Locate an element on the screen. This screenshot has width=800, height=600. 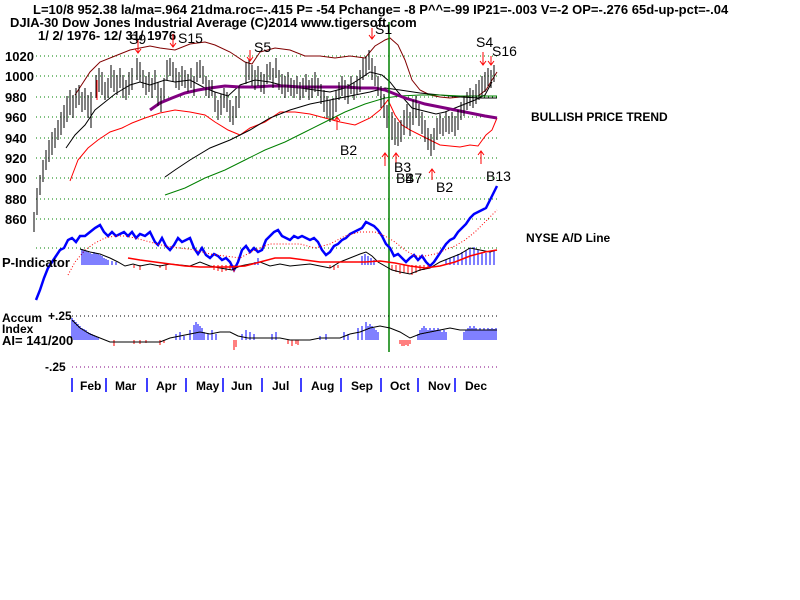
month-dec: Dec is located at coordinates (476, 386).